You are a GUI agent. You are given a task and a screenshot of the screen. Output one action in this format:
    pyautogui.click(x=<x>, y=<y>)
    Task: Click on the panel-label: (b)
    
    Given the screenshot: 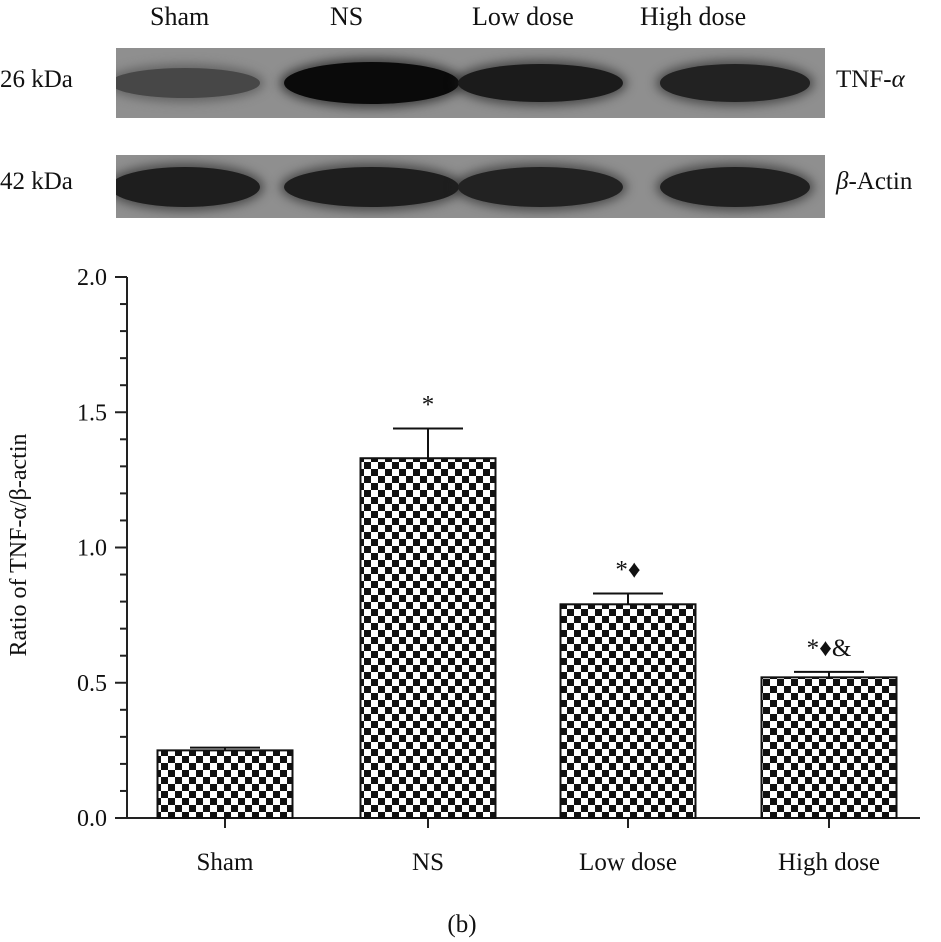 What is the action you would take?
    pyautogui.click(x=461, y=924)
    